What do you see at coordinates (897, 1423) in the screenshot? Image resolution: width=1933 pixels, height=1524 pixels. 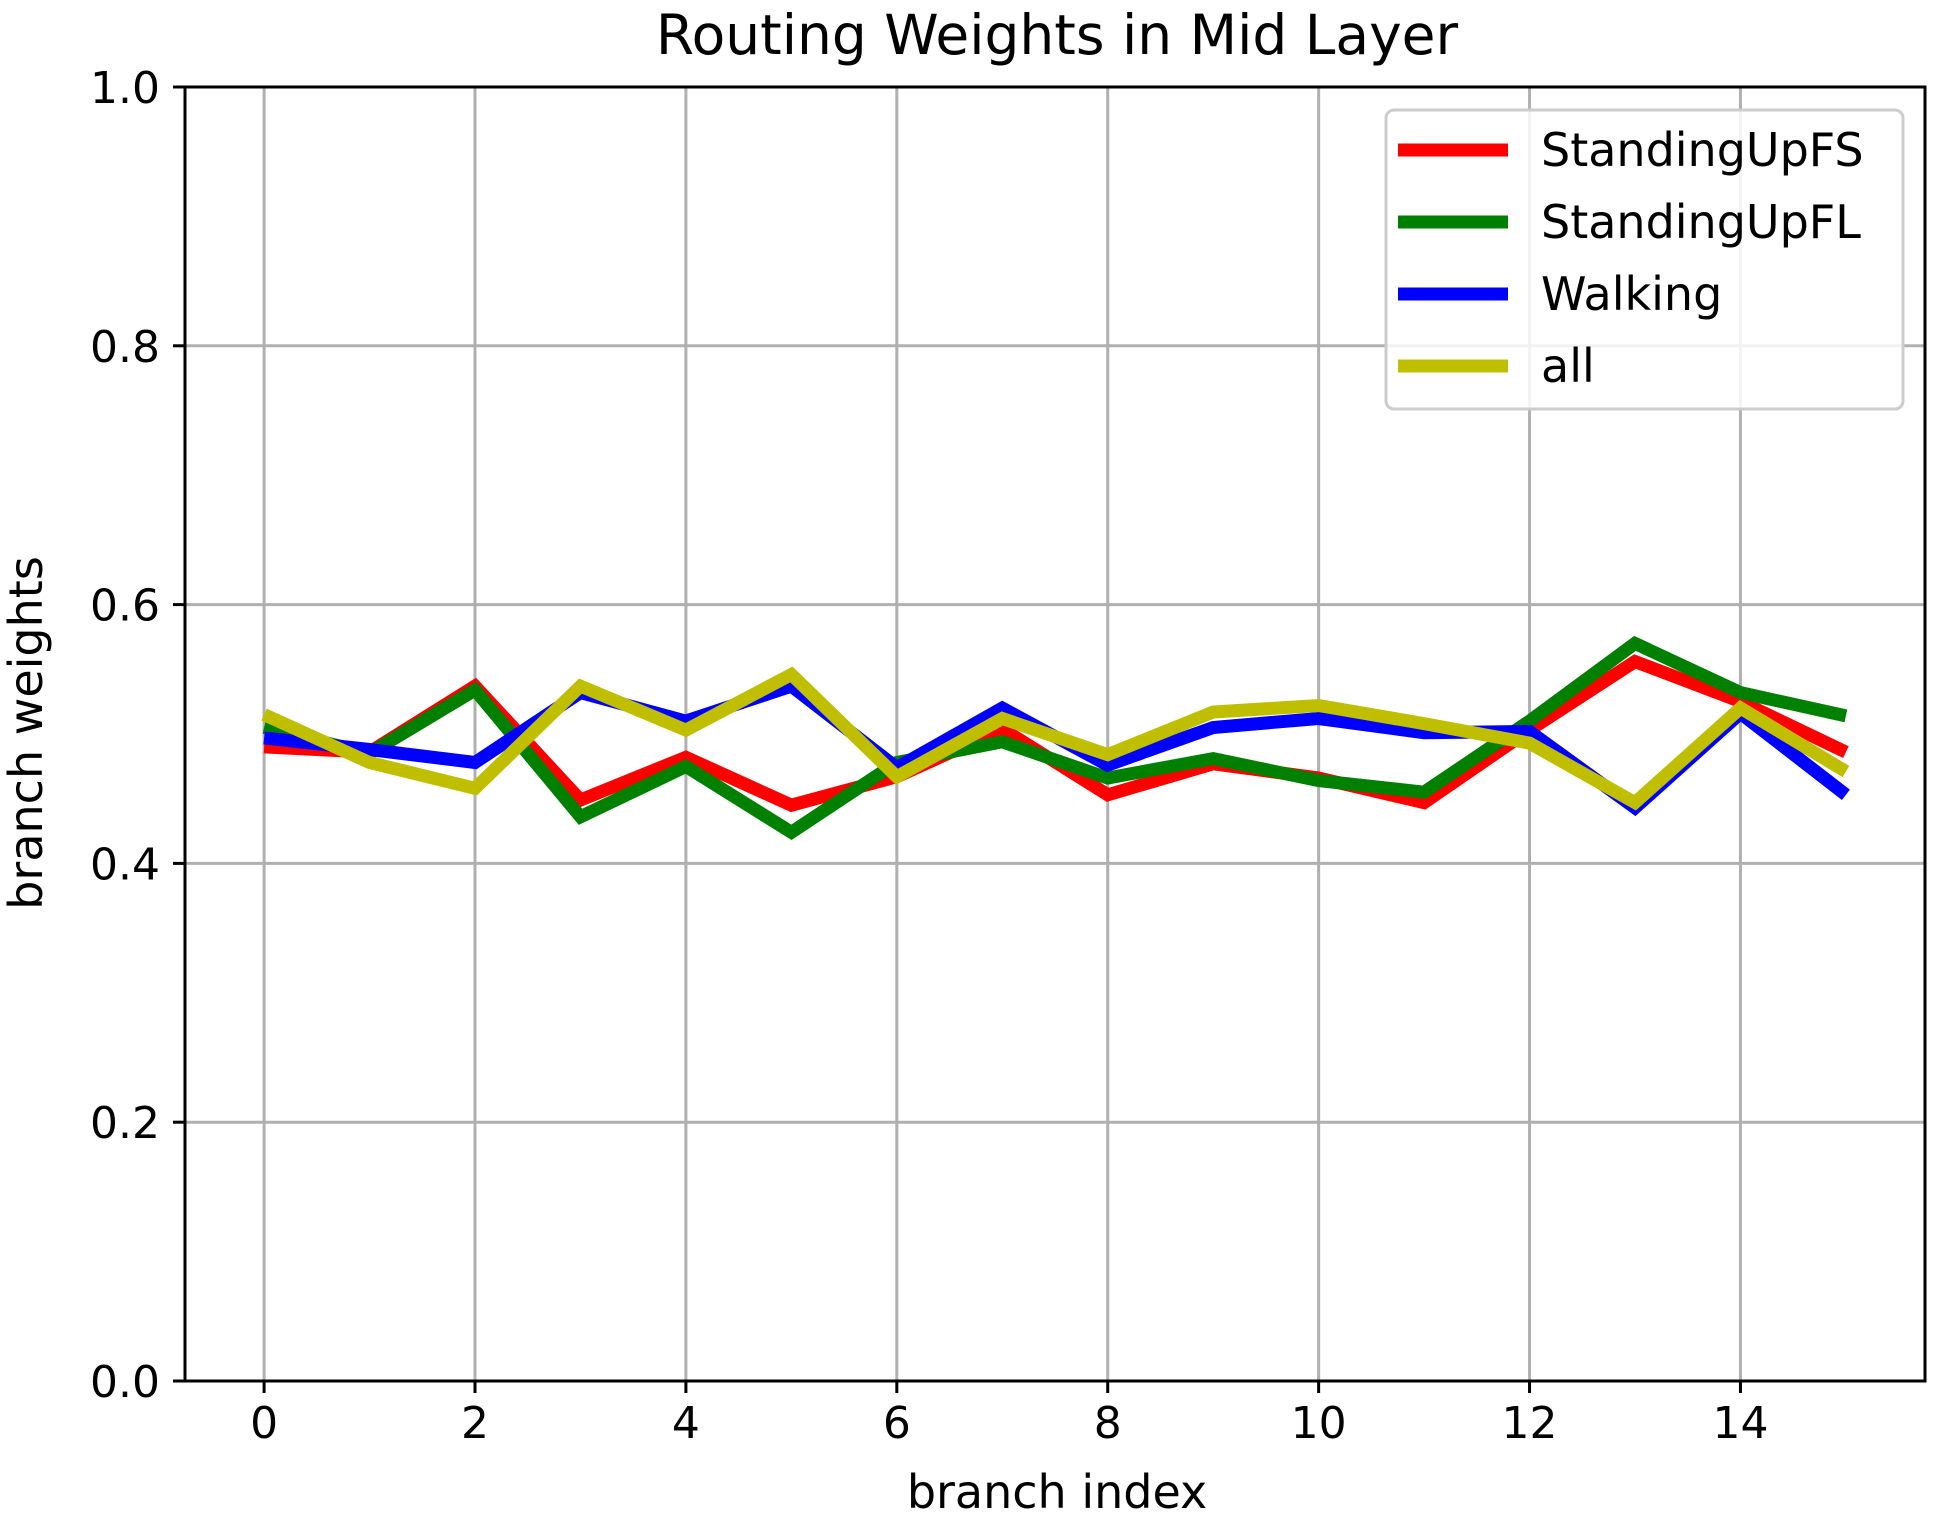 I see `x-tick-label: 6` at bounding box center [897, 1423].